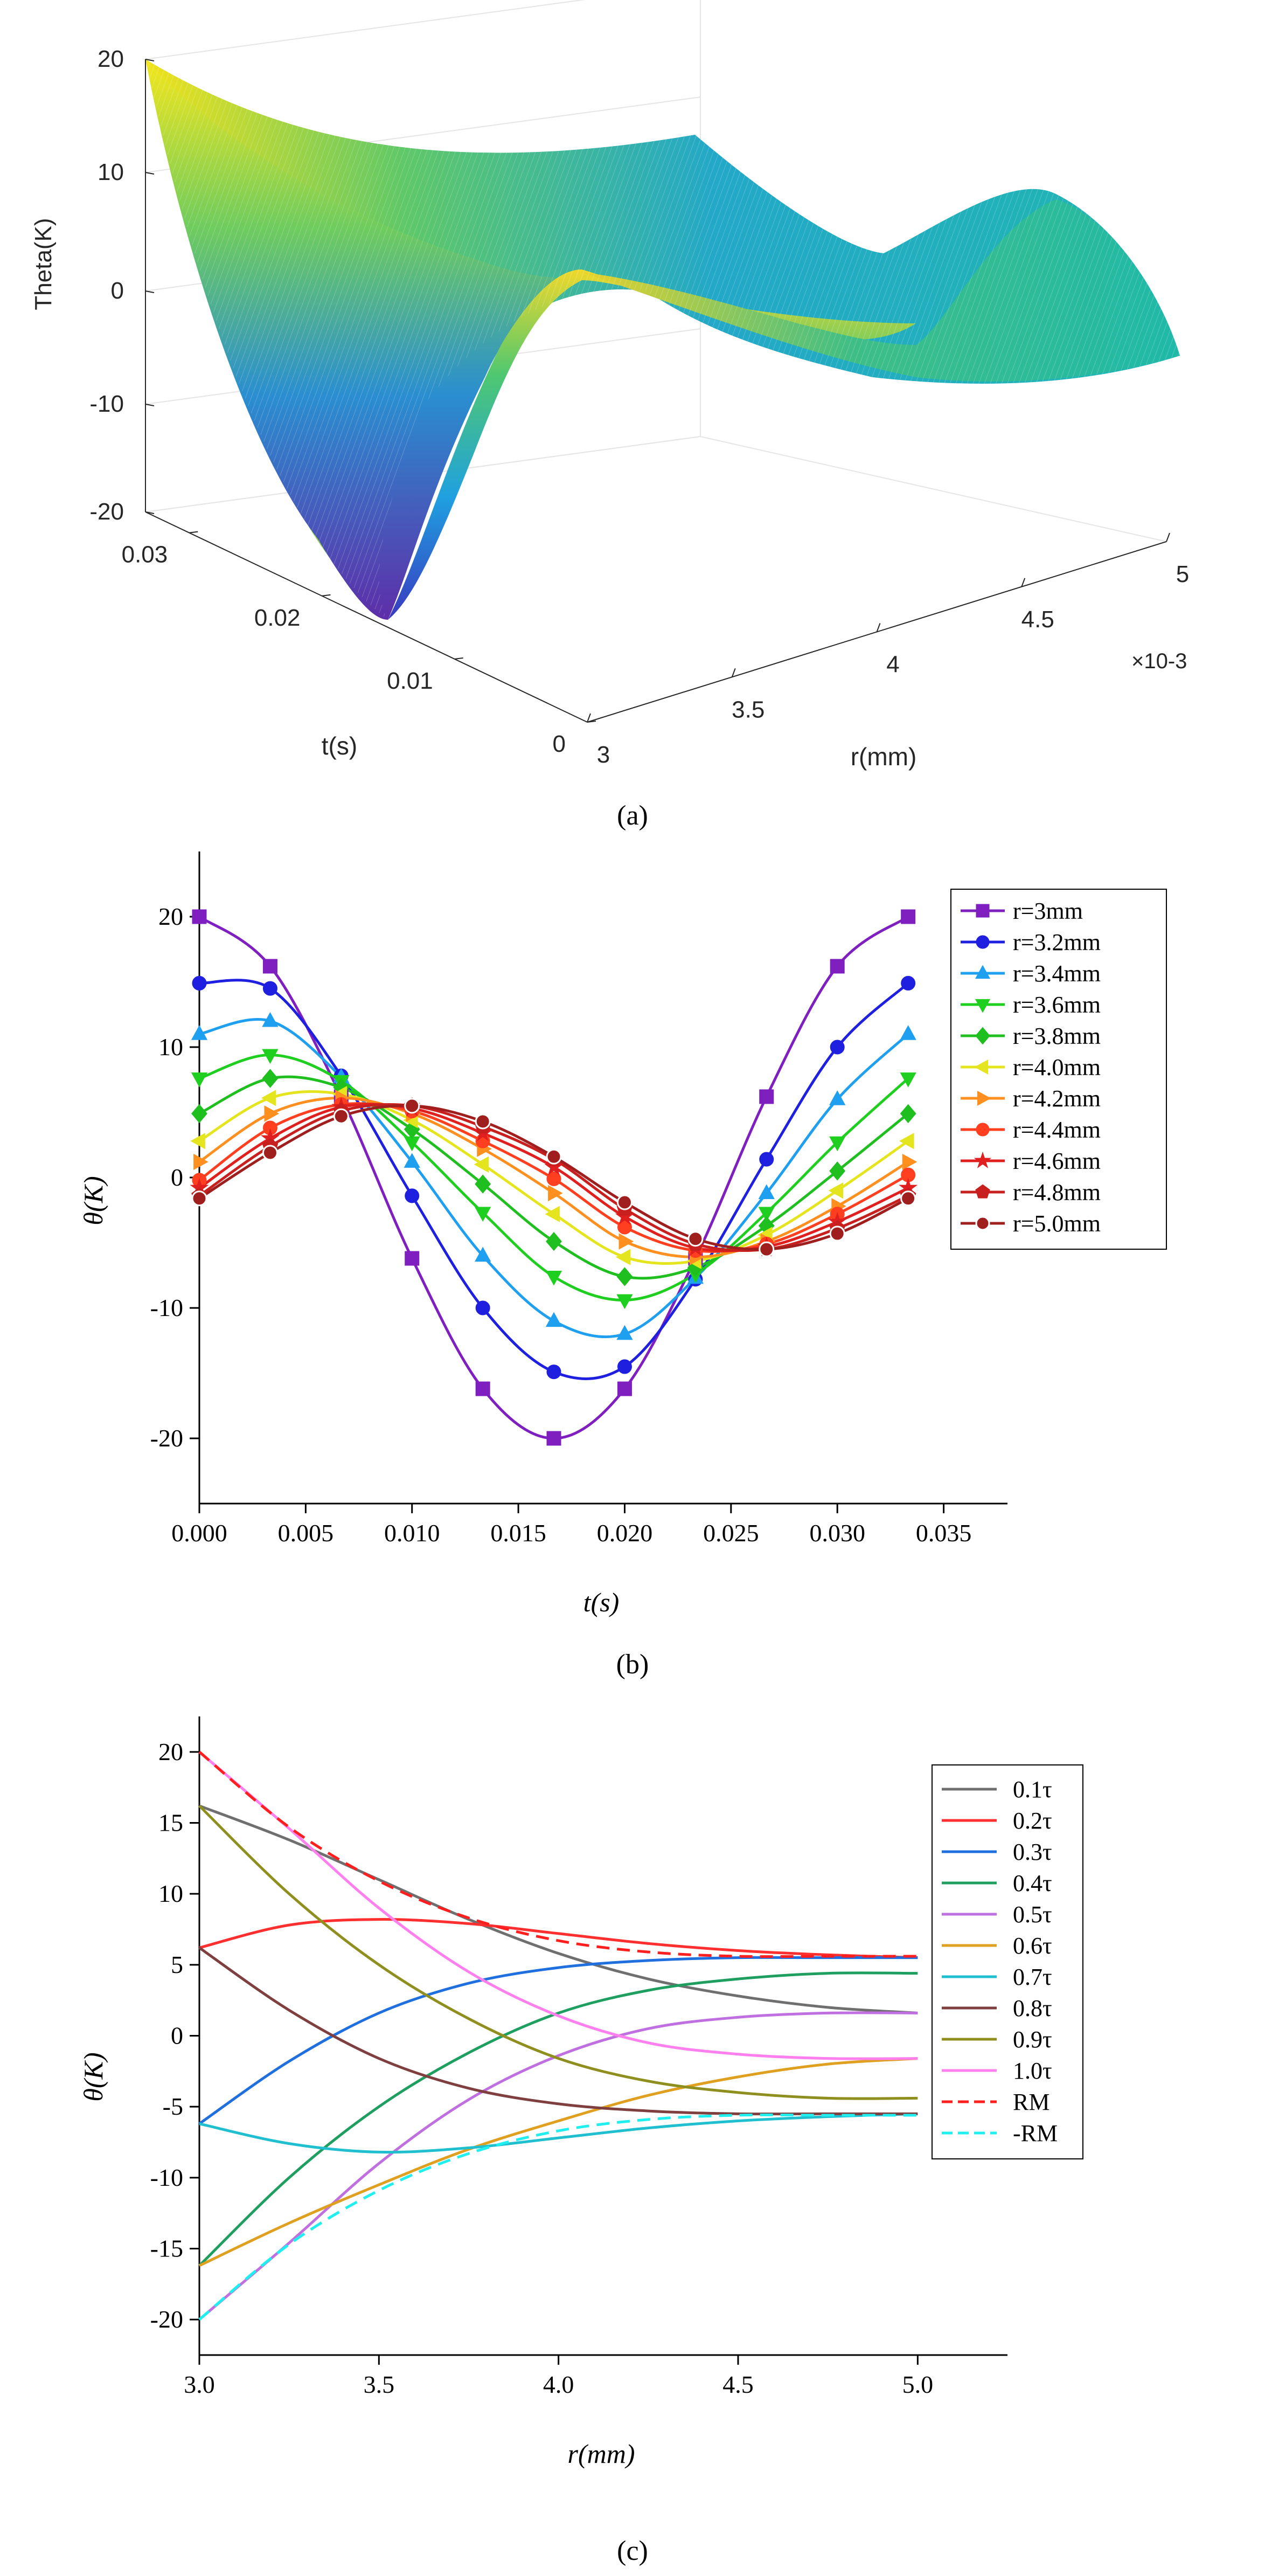 The width and height of the screenshot is (1265, 2576). I want to click on x-axis-label-b: t(s), so click(601, 1602).